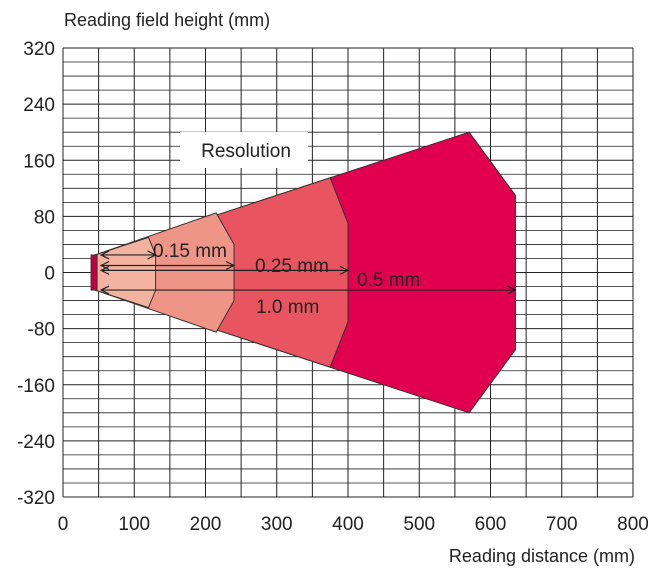  What do you see at coordinates (277, 524) in the screenshot?
I see `x-tick-label: 300` at bounding box center [277, 524].